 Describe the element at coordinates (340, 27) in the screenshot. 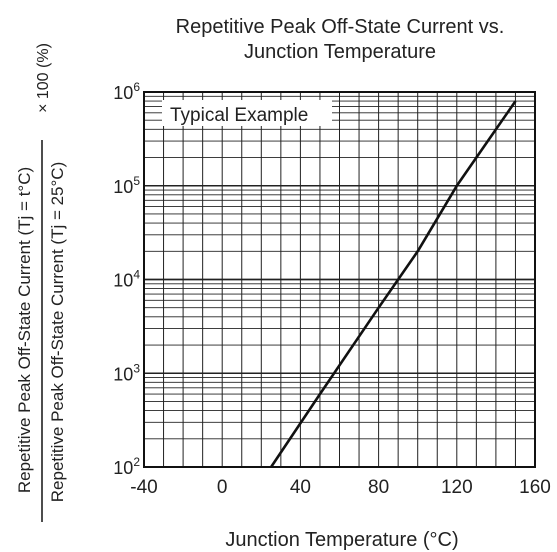

I see `chart-title-line-1: Repetitive Peak Off-State Current vs.` at that location.